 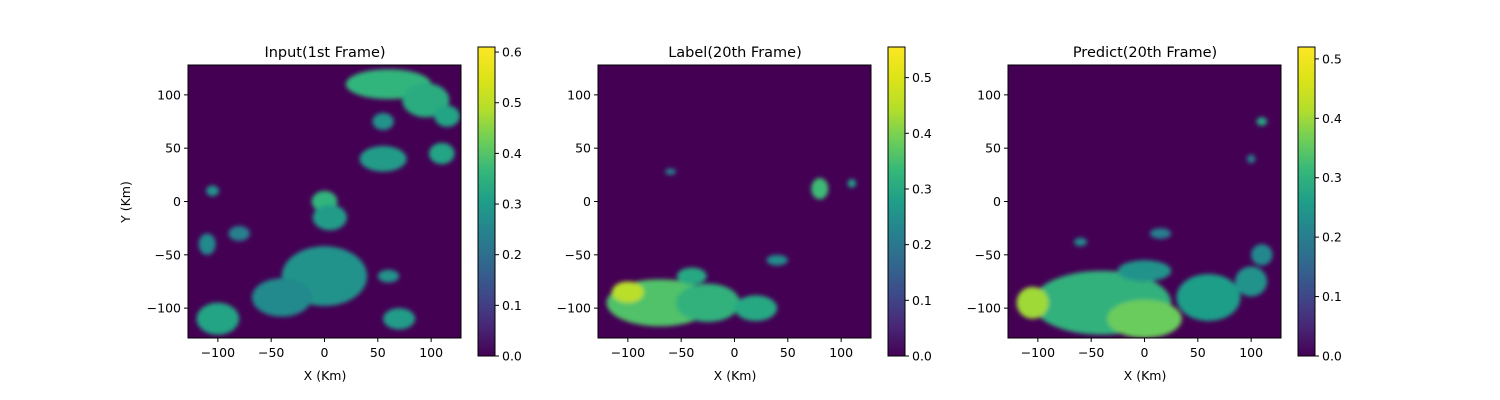 I want to click on y-axis-label: Y (Km), so click(x=125, y=202).